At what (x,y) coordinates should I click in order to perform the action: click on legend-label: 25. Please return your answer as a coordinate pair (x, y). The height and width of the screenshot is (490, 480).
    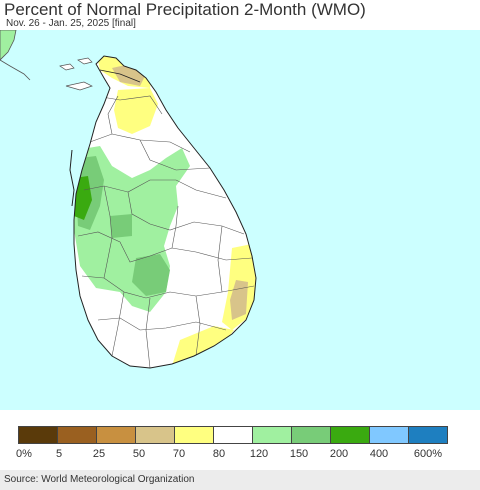
    Looking at the image, I should click on (99, 454).